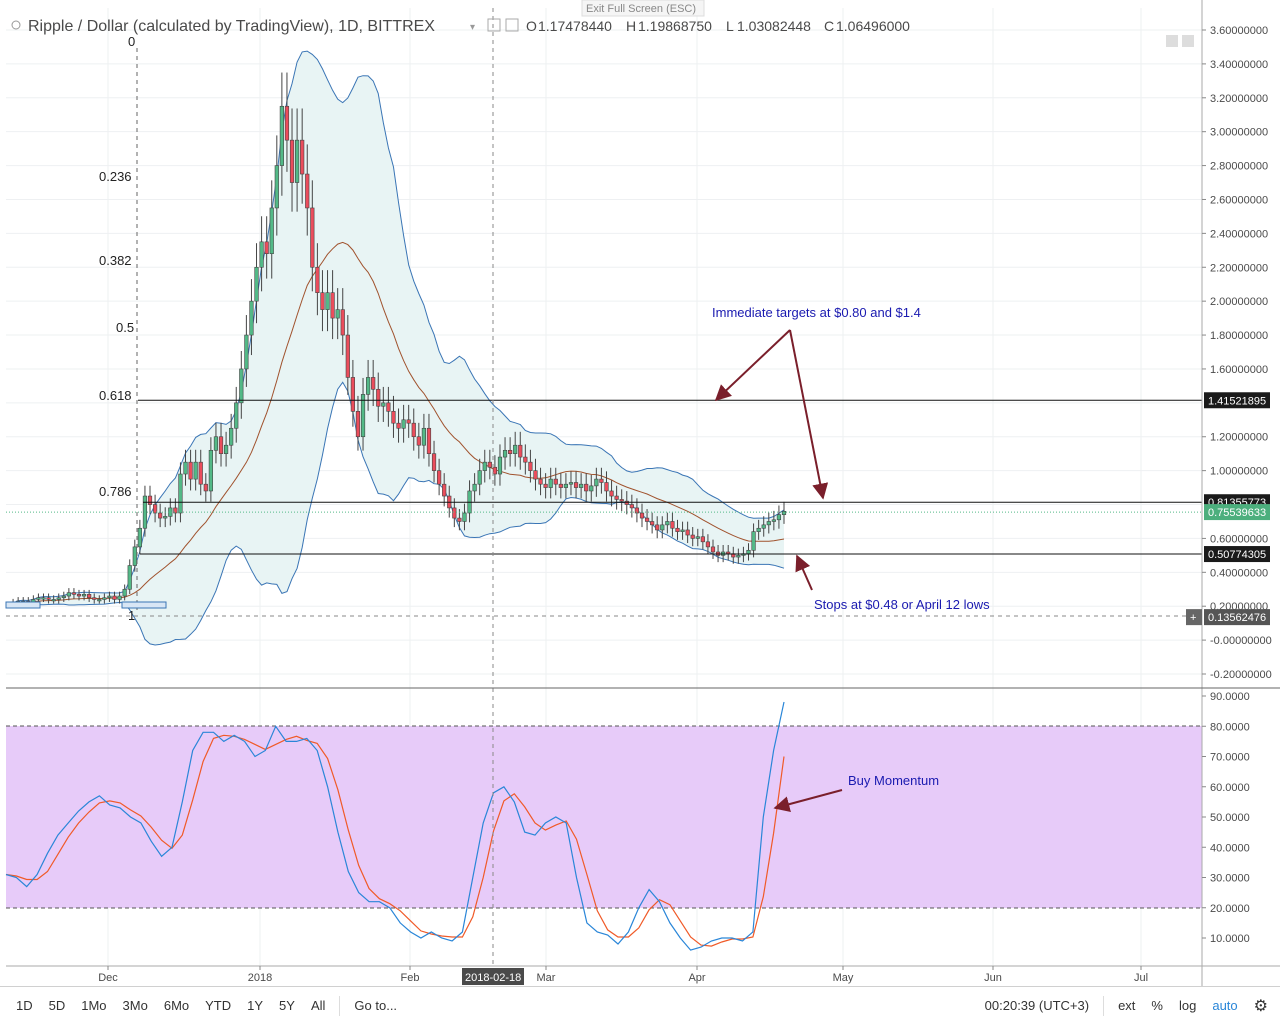 This screenshot has width=1280, height=1024. What do you see at coordinates (829, 26) in the screenshot?
I see `ohlc-close-label: C` at bounding box center [829, 26].